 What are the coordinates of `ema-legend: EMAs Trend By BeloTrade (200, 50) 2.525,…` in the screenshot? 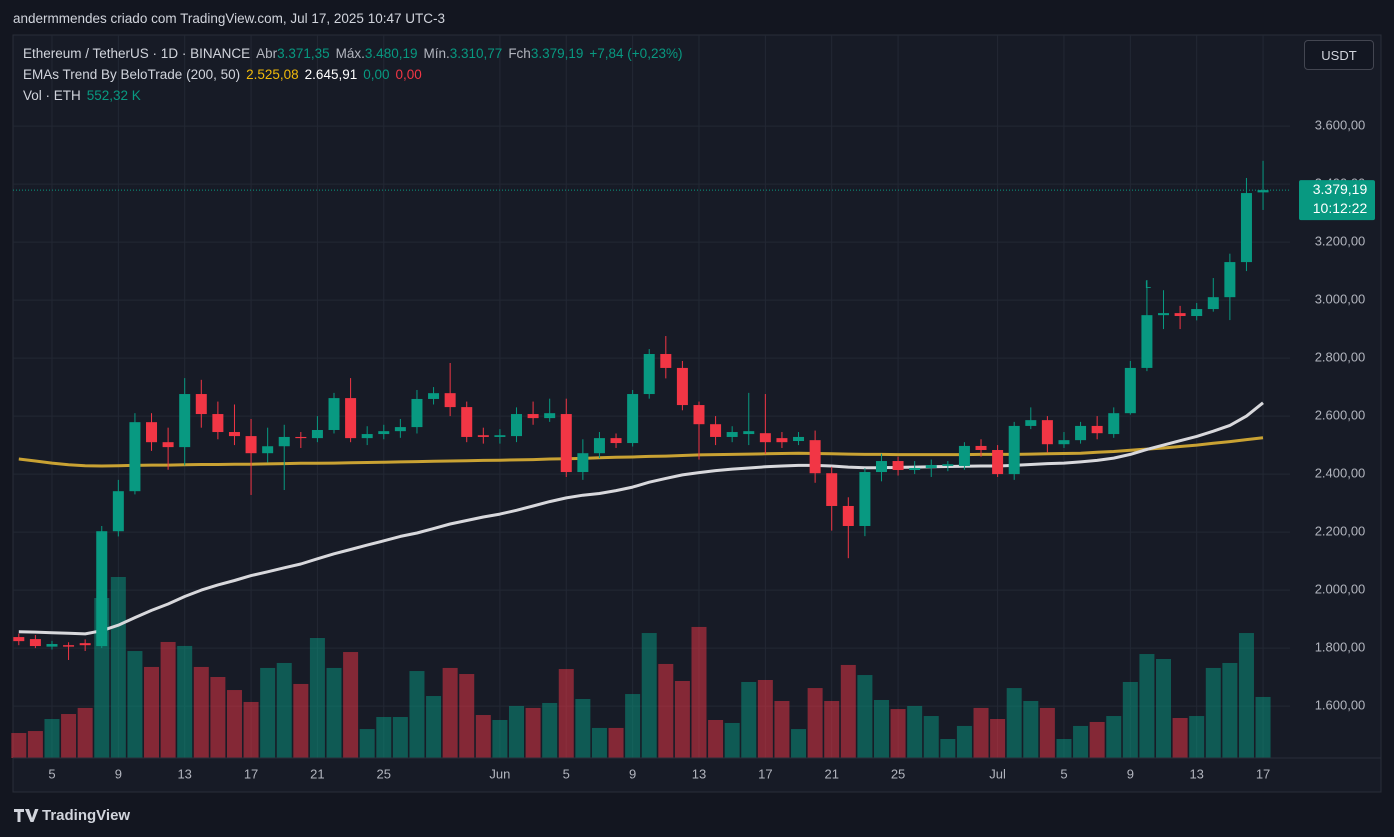 It's located at (225, 74).